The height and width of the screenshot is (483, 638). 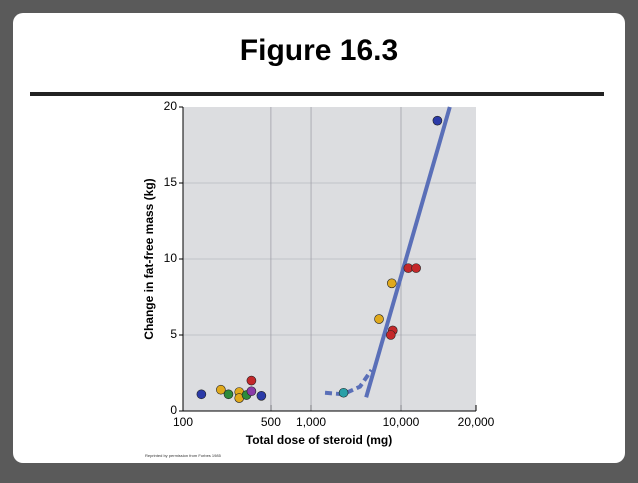 What do you see at coordinates (476, 422) in the screenshot?
I see `x-tick-label: 20,000` at bounding box center [476, 422].